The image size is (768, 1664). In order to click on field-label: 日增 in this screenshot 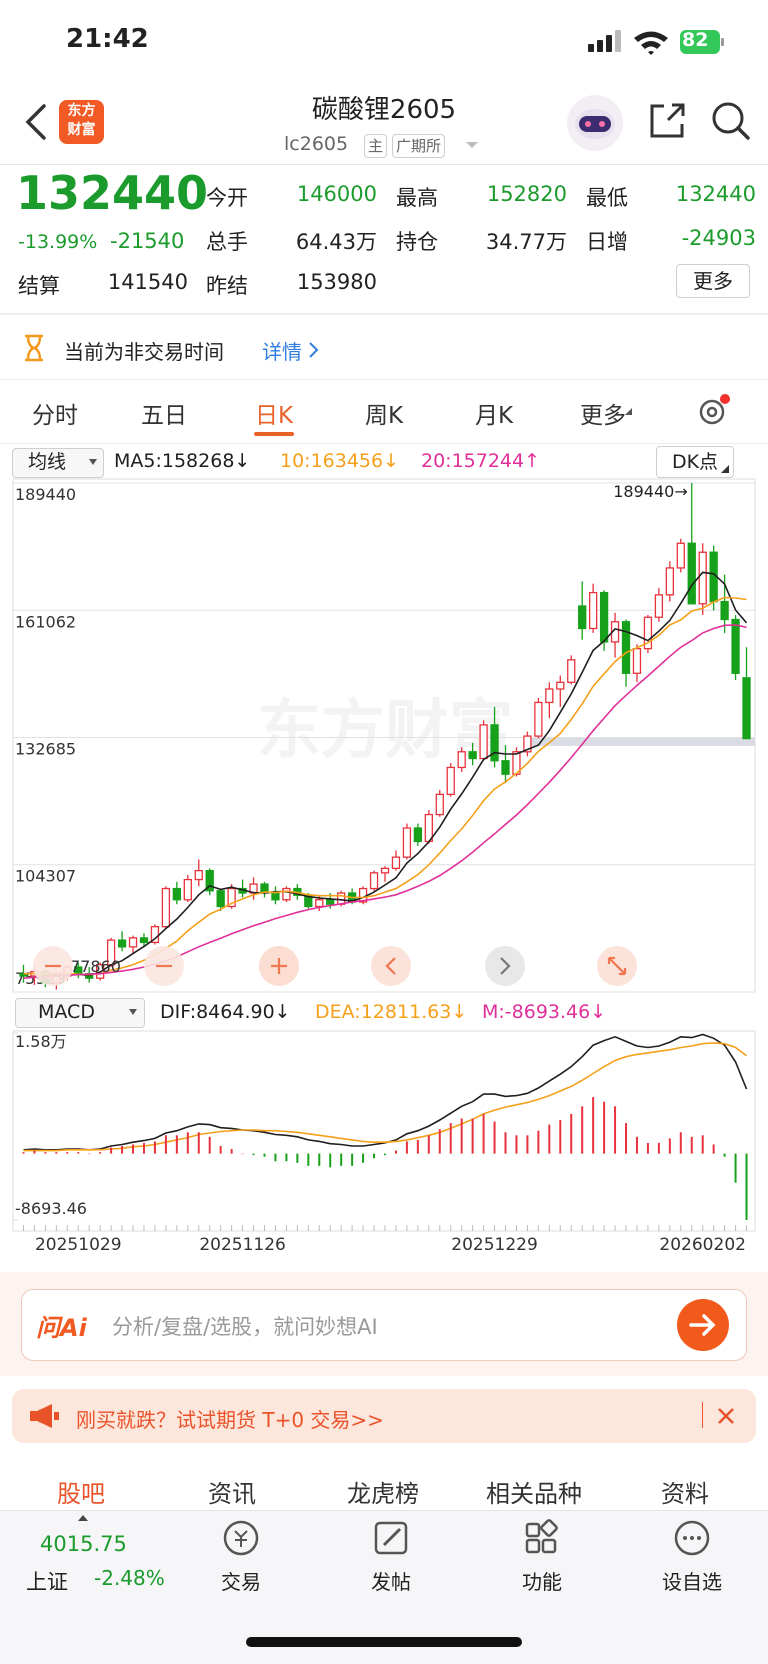, I will do `click(607, 242)`.